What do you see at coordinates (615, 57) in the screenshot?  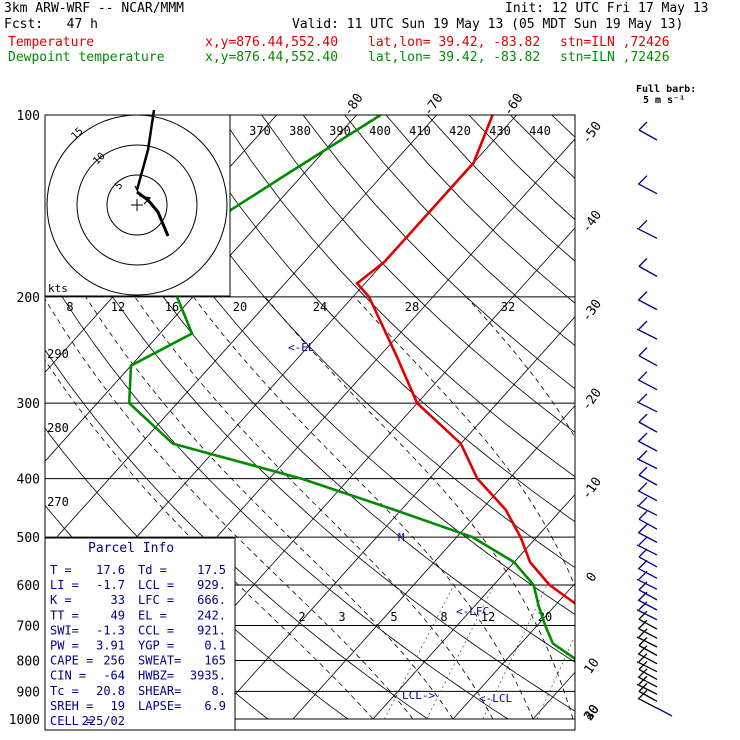 I see `dewpoint-station: stn=ILN ,72426` at bounding box center [615, 57].